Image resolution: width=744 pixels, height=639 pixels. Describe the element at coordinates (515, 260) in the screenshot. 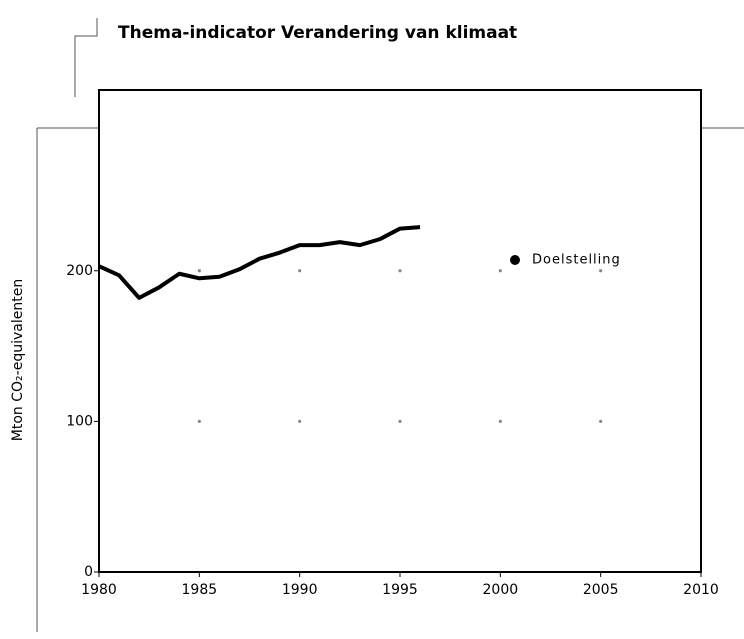

I see `legend-marker` at that location.